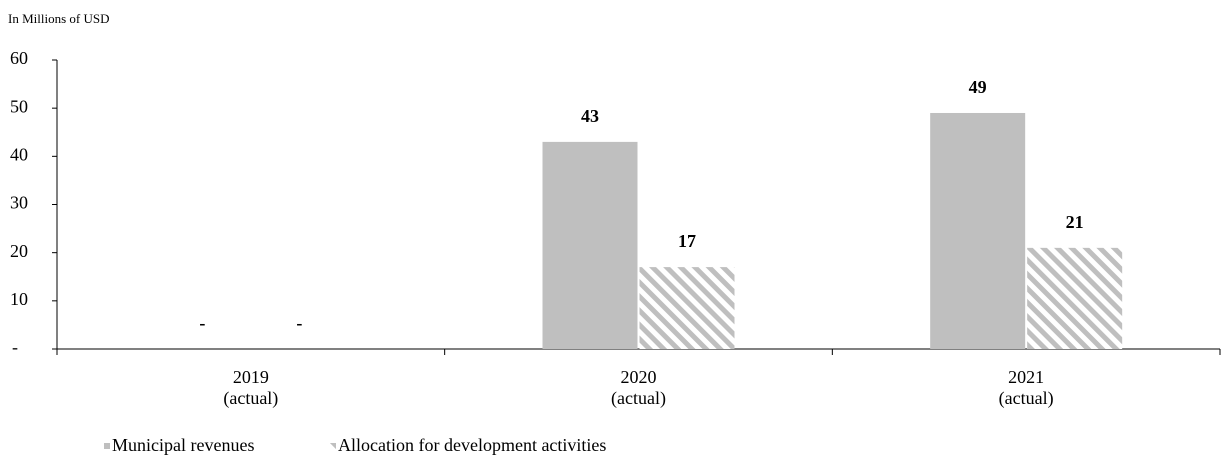 This screenshot has width=1223, height=458. What do you see at coordinates (19, 203) in the screenshot?
I see `y-tick-label: 30` at bounding box center [19, 203].